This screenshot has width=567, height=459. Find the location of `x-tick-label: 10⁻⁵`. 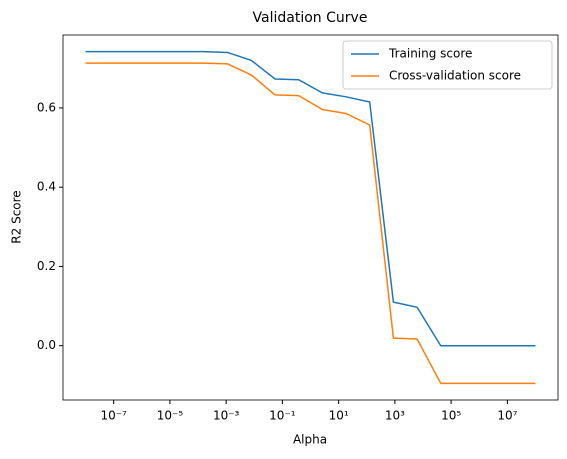

x-tick-label: 10⁻⁵ is located at coordinates (170, 416).